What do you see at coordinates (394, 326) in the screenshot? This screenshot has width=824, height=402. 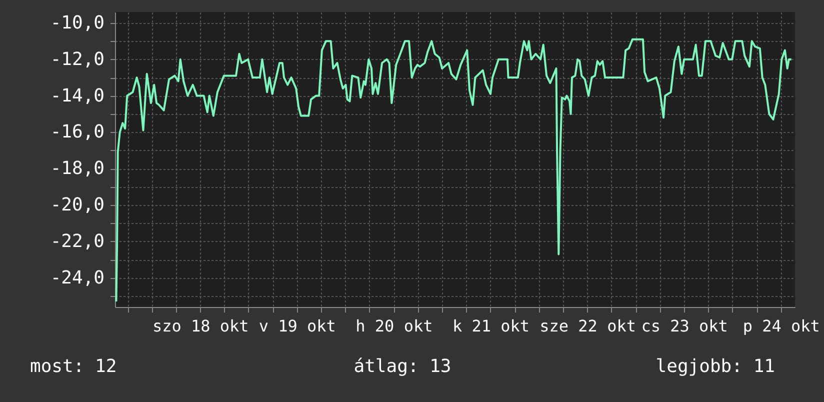 I see `x-tick-label: h 20 okt` at bounding box center [394, 326].